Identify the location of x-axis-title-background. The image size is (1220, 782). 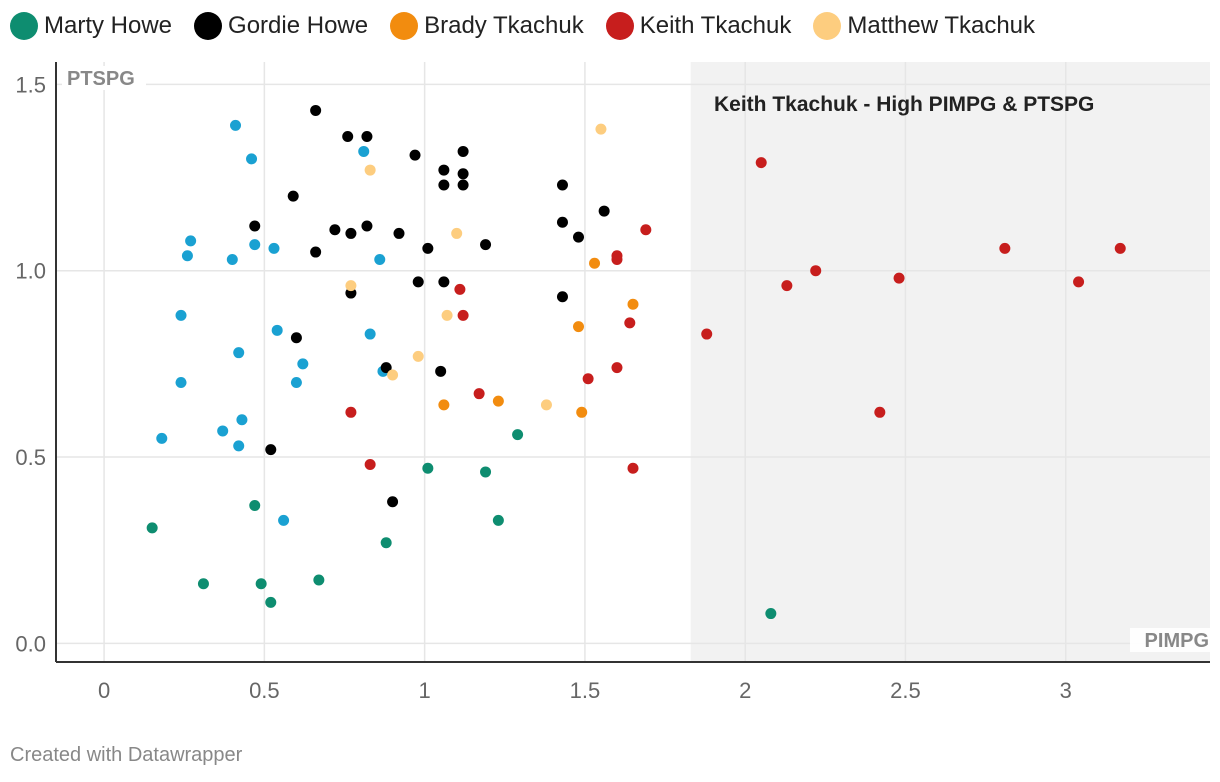
(1170, 640).